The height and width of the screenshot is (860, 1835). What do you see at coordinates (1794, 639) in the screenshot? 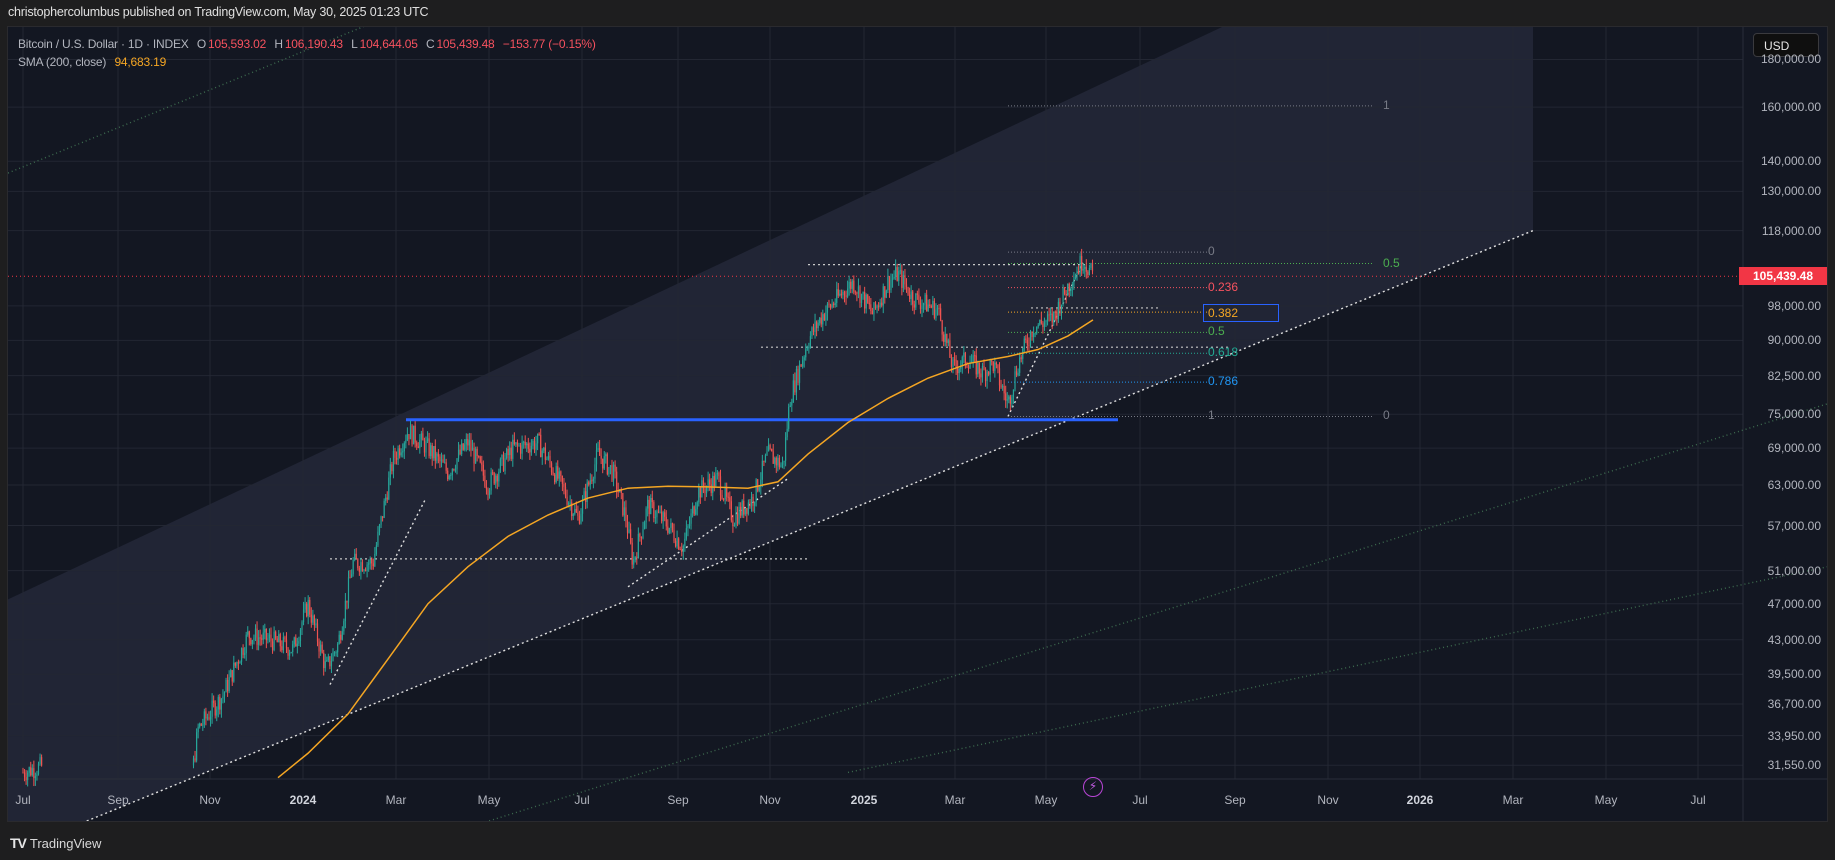
I see `price-tick: 43,000.00` at bounding box center [1794, 639].